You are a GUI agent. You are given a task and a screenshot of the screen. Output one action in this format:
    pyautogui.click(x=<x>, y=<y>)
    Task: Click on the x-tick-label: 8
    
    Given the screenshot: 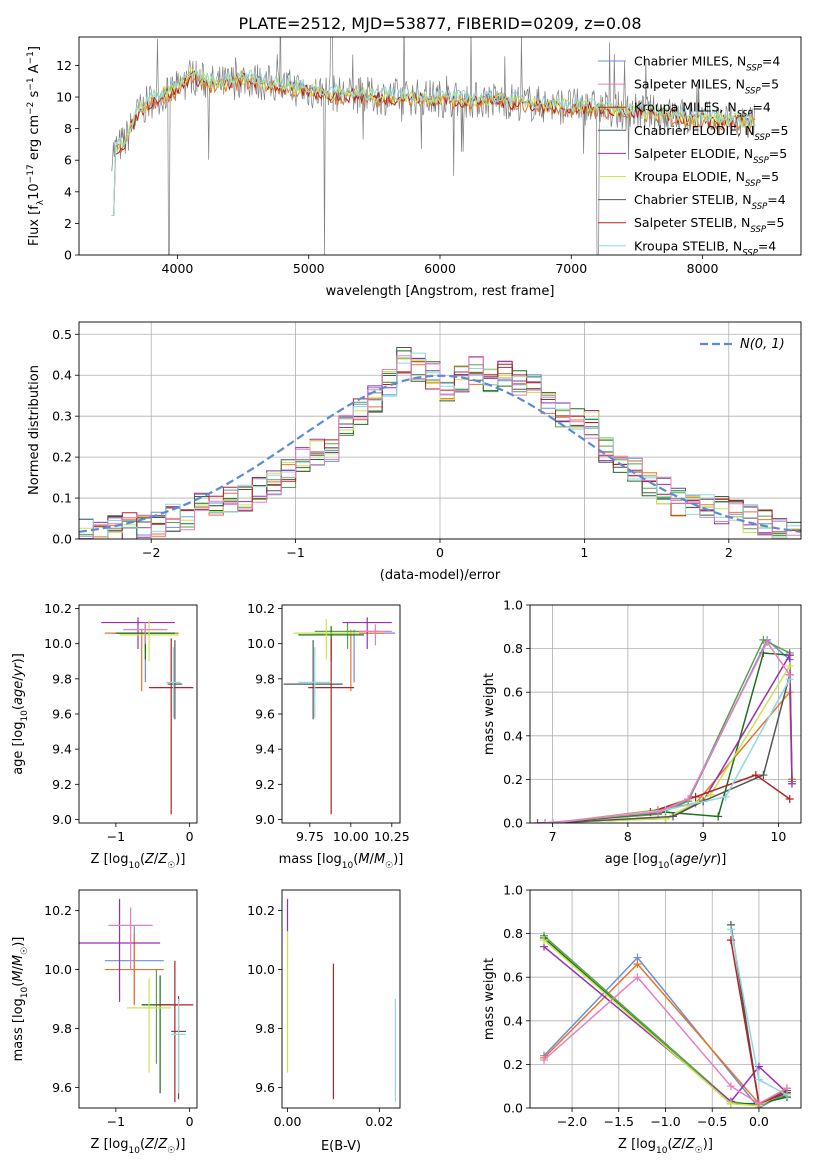 What is the action you would take?
    pyautogui.click(x=628, y=836)
    